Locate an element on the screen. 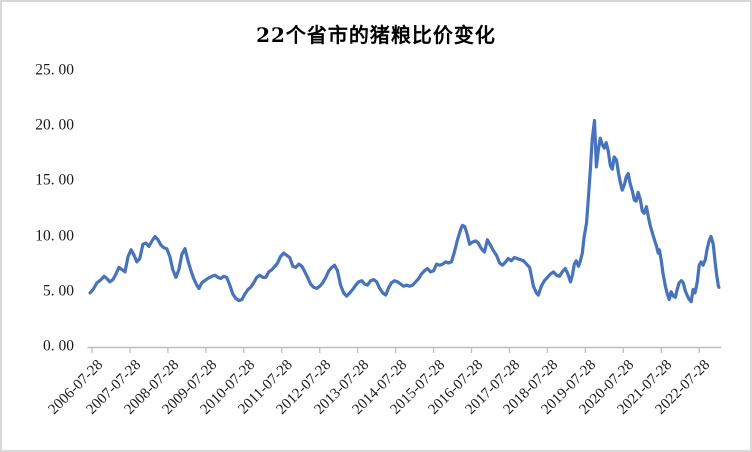 Image resolution: width=752 pixels, height=452 pixels. y-axis-tick-label: 25. 00 is located at coordinates (54, 70).